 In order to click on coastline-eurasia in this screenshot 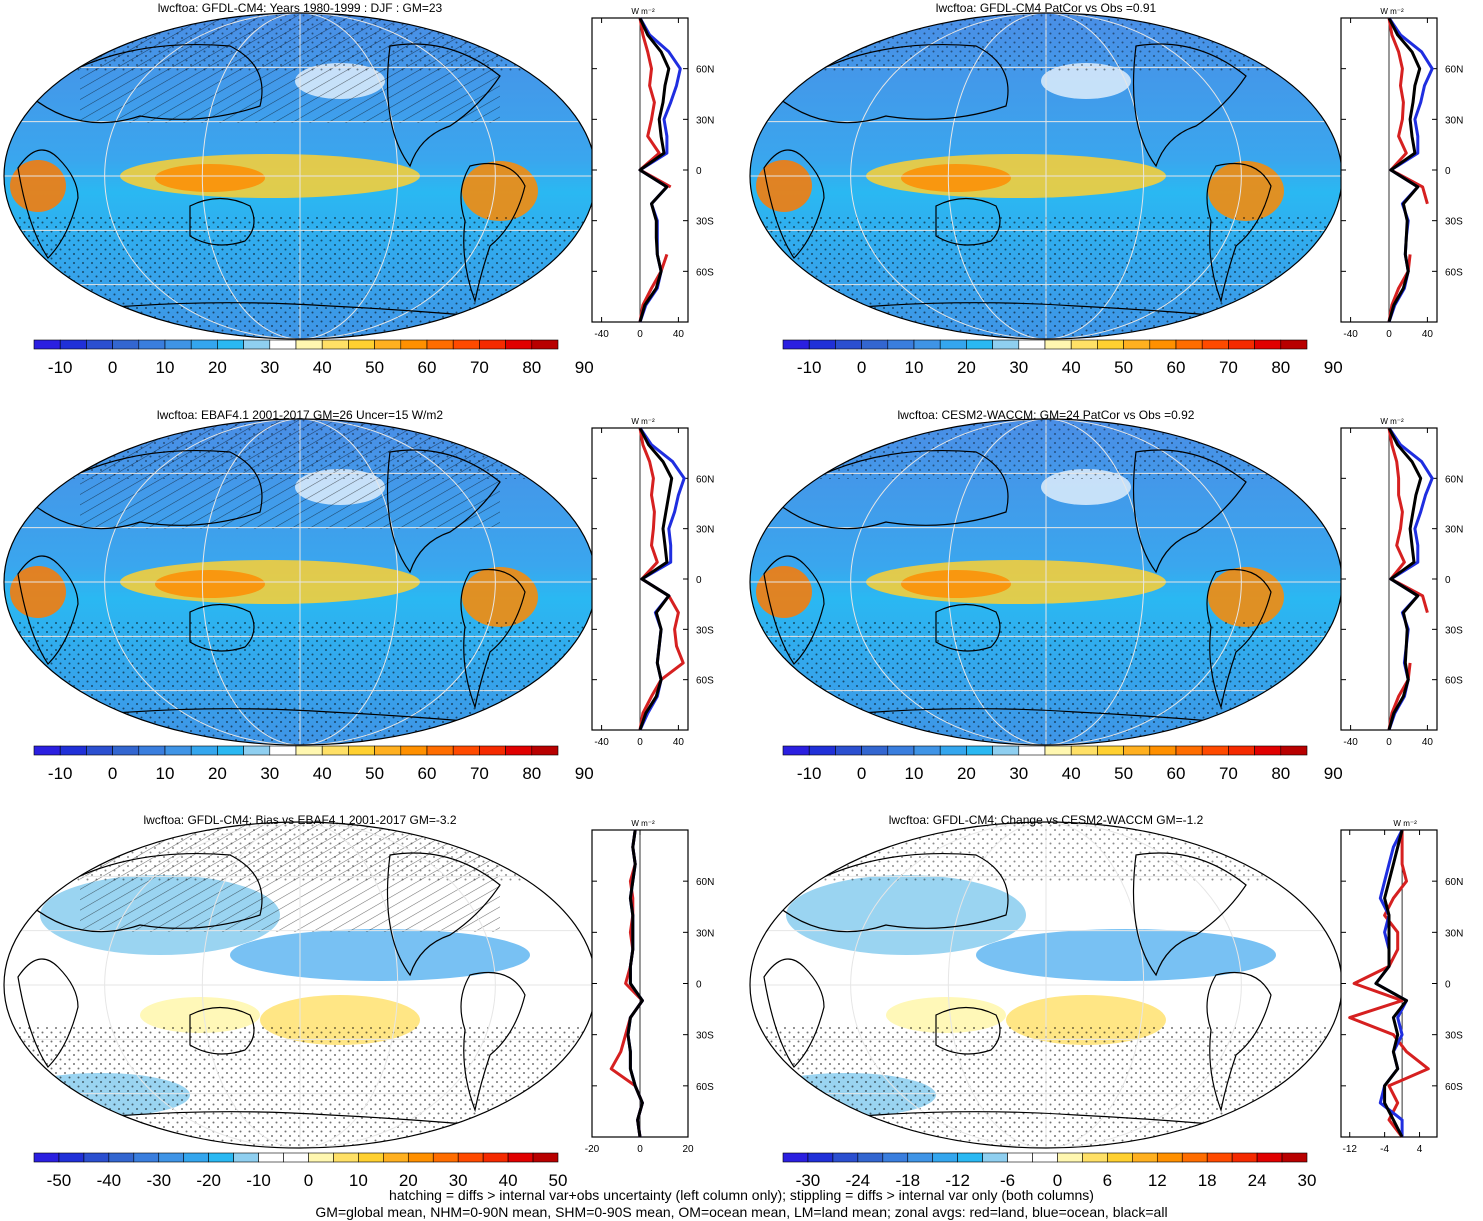, I will do `click(146, 892)`.